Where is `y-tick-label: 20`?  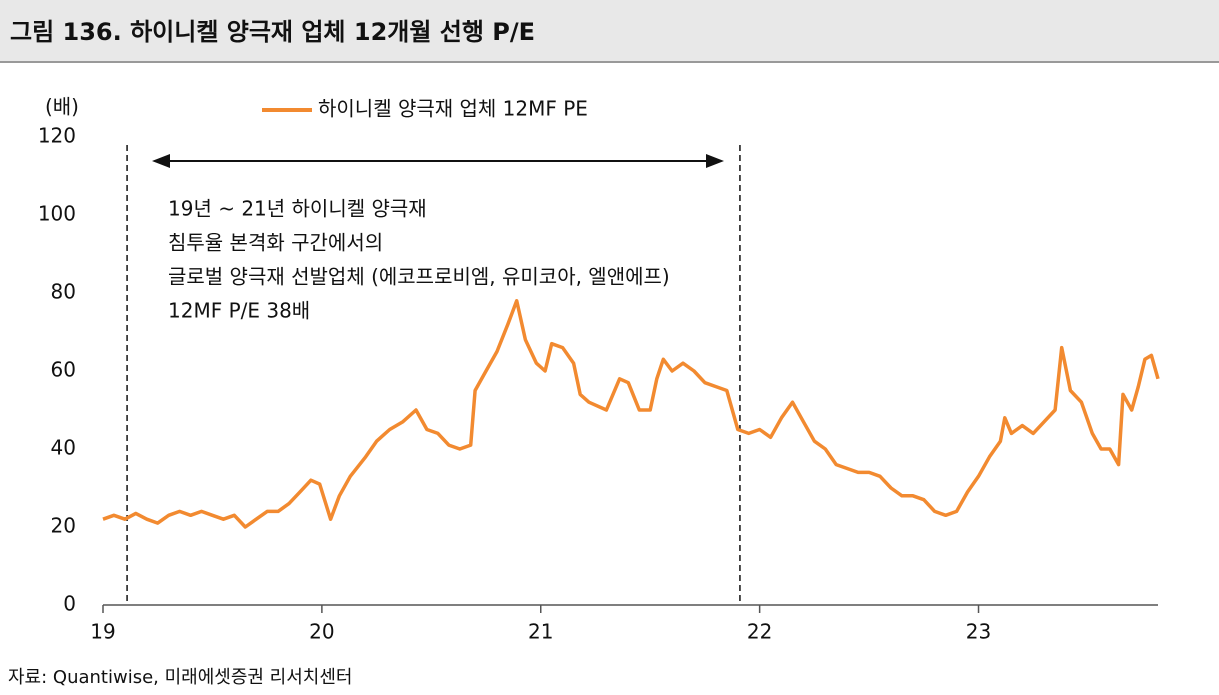
y-tick-label: 20 is located at coordinates (63, 526).